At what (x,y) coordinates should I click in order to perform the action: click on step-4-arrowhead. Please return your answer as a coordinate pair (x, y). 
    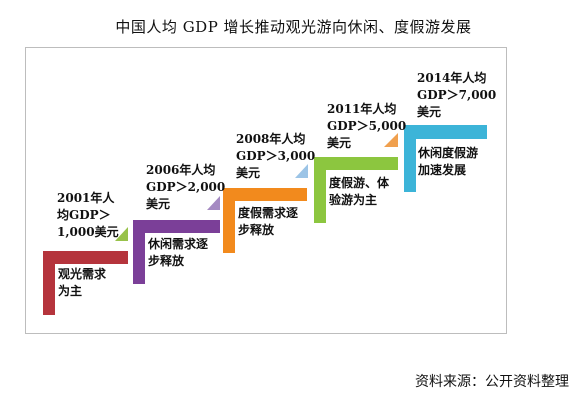
    Looking at the image, I should click on (391, 140).